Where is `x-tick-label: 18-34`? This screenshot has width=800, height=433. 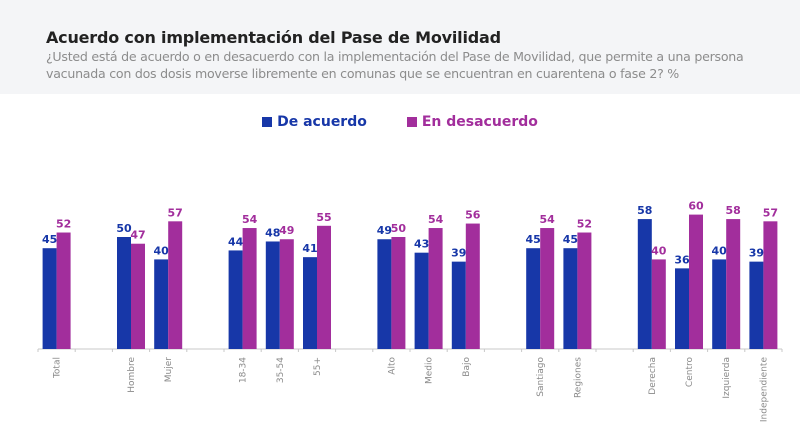
x-tick-label: 18-34 is located at coordinates (244, 370).